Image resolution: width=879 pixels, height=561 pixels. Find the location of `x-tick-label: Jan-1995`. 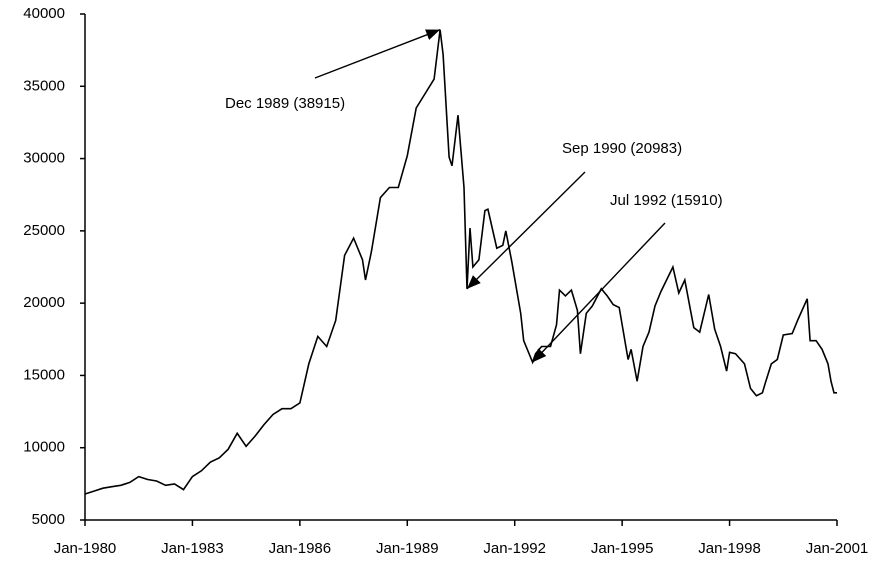

x-tick-label: Jan-1995 is located at coordinates (622, 548).